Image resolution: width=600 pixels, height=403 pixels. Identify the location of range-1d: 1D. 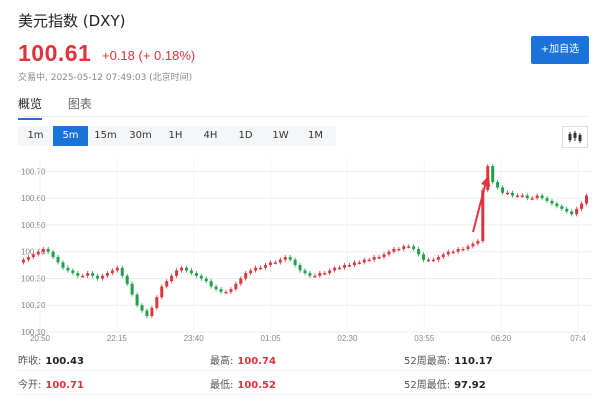
(245, 135).